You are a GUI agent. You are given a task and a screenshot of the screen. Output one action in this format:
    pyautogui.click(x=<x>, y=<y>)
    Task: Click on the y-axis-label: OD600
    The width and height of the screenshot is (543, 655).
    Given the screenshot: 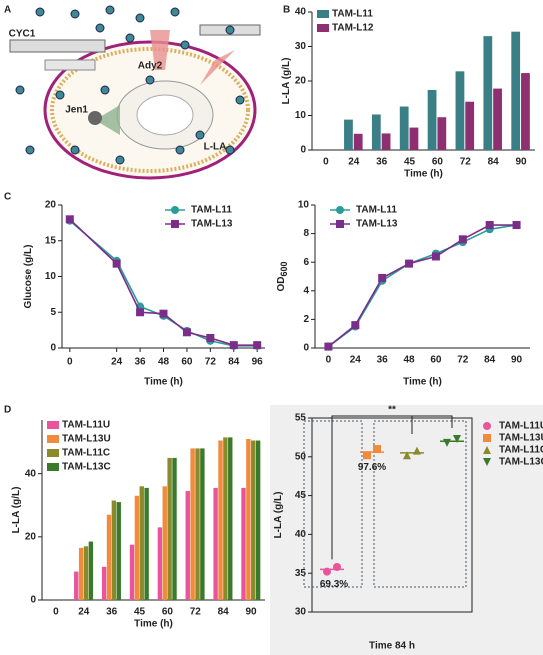 What is the action you would take?
    pyautogui.click(x=283, y=276)
    